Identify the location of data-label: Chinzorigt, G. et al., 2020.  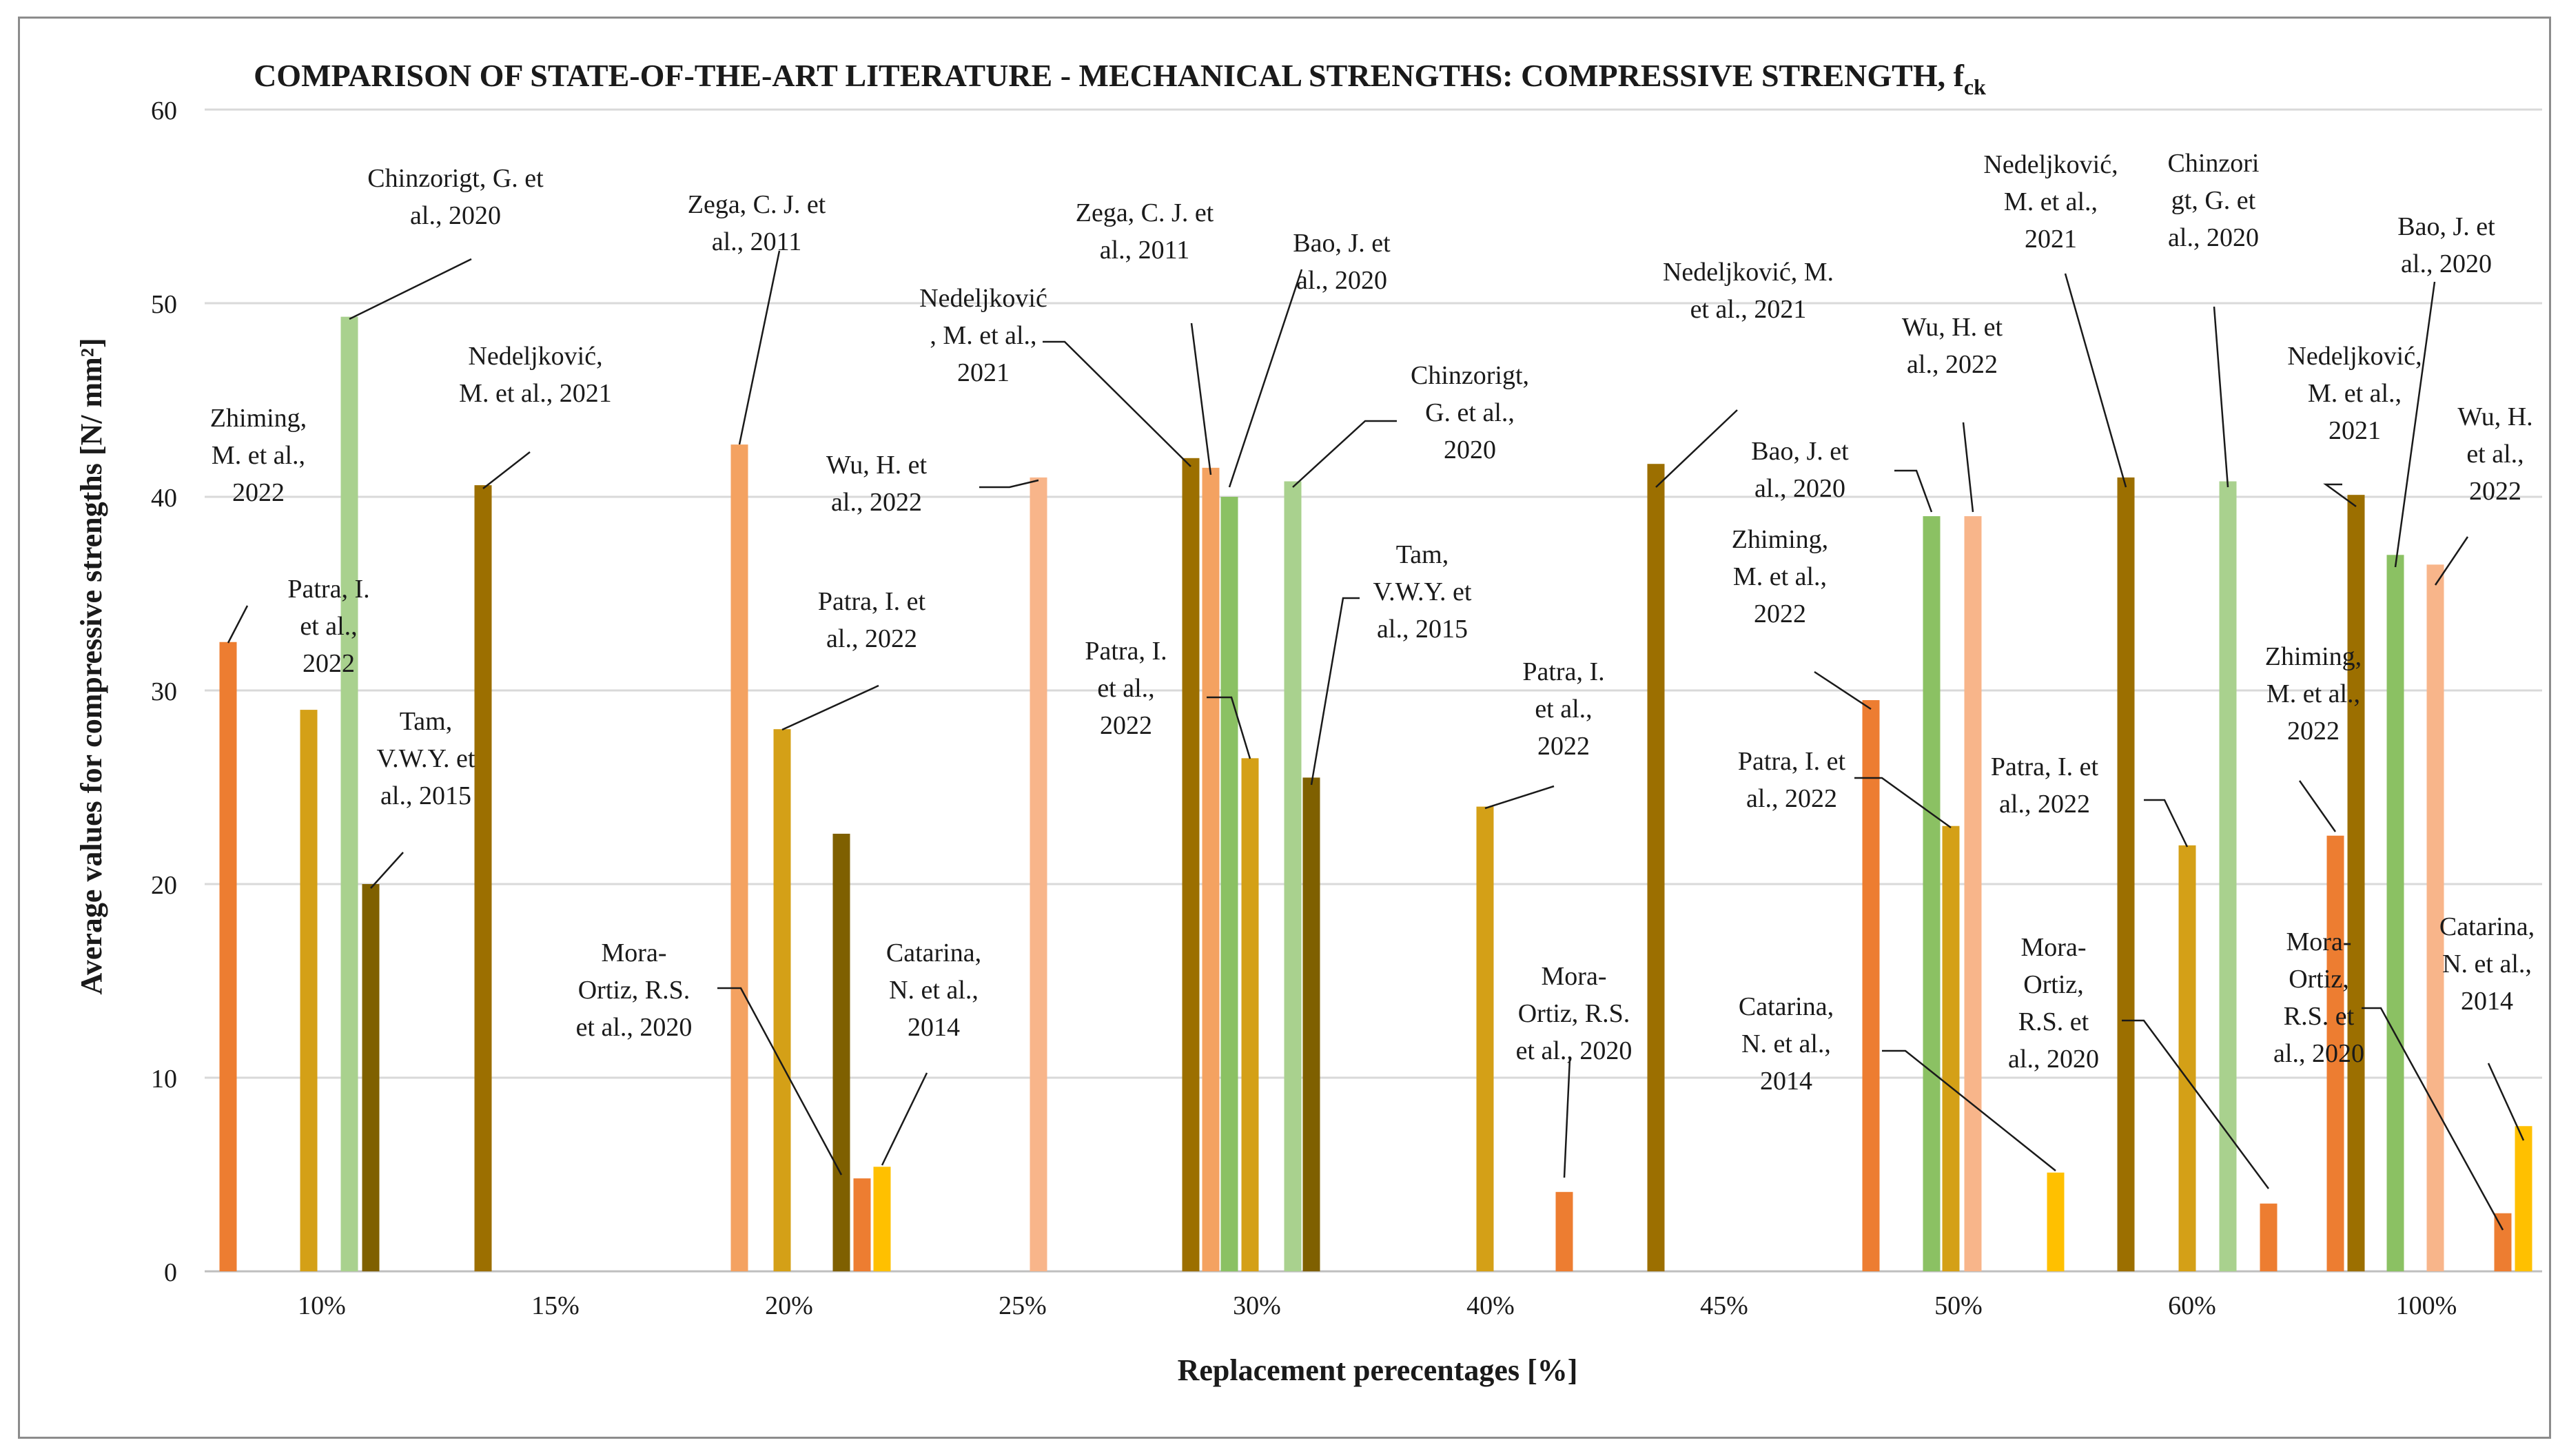
(1470, 412).